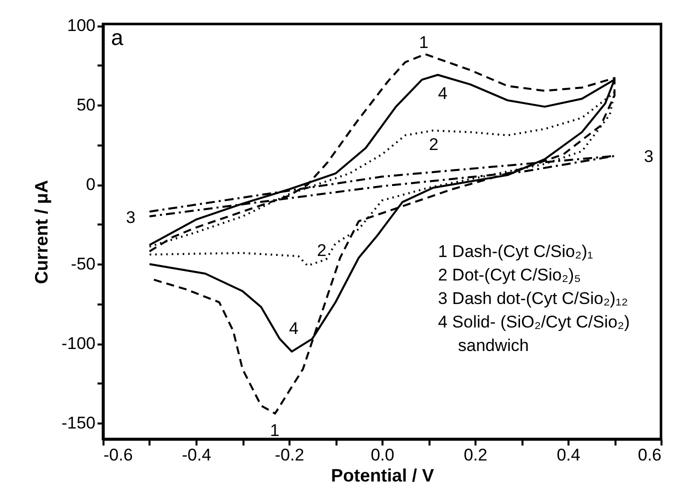  Describe the element at coordinates (86, 105) in the screenshot. I see `y-tick-label: 50` at that location.